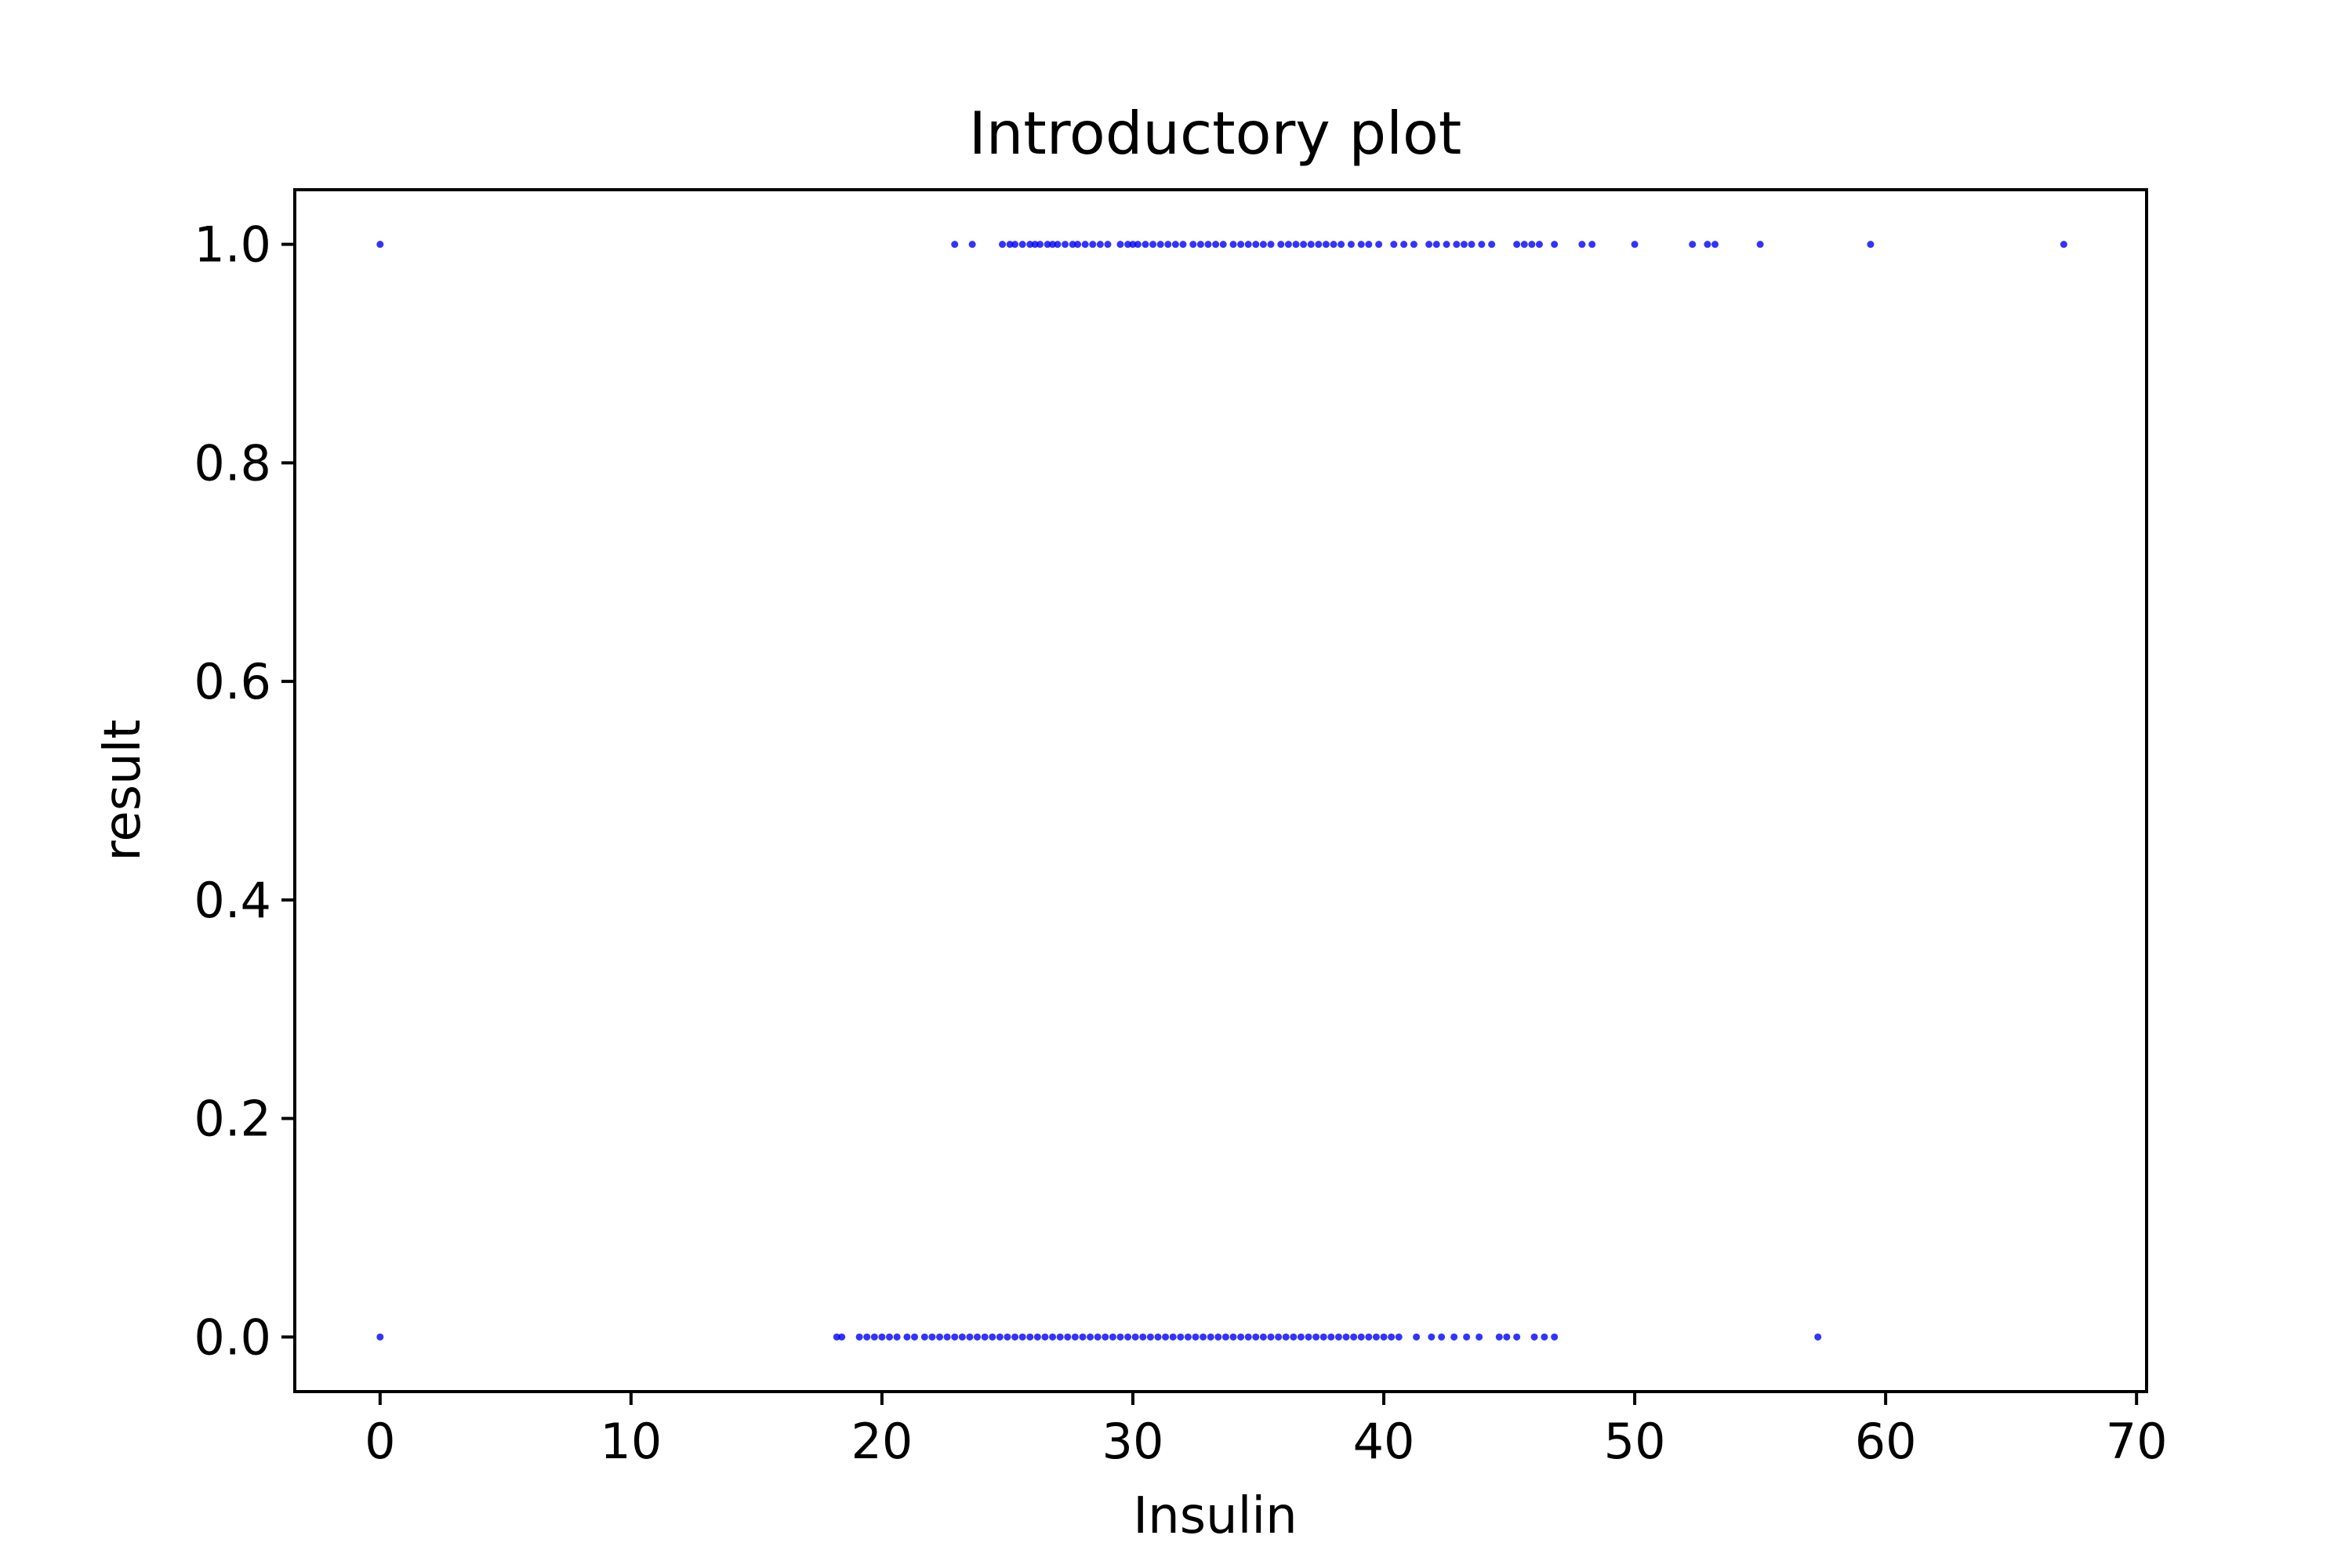 The image size is (2352, 1568). I want to click on x-tick-label: 60, so click(1886, 1441).